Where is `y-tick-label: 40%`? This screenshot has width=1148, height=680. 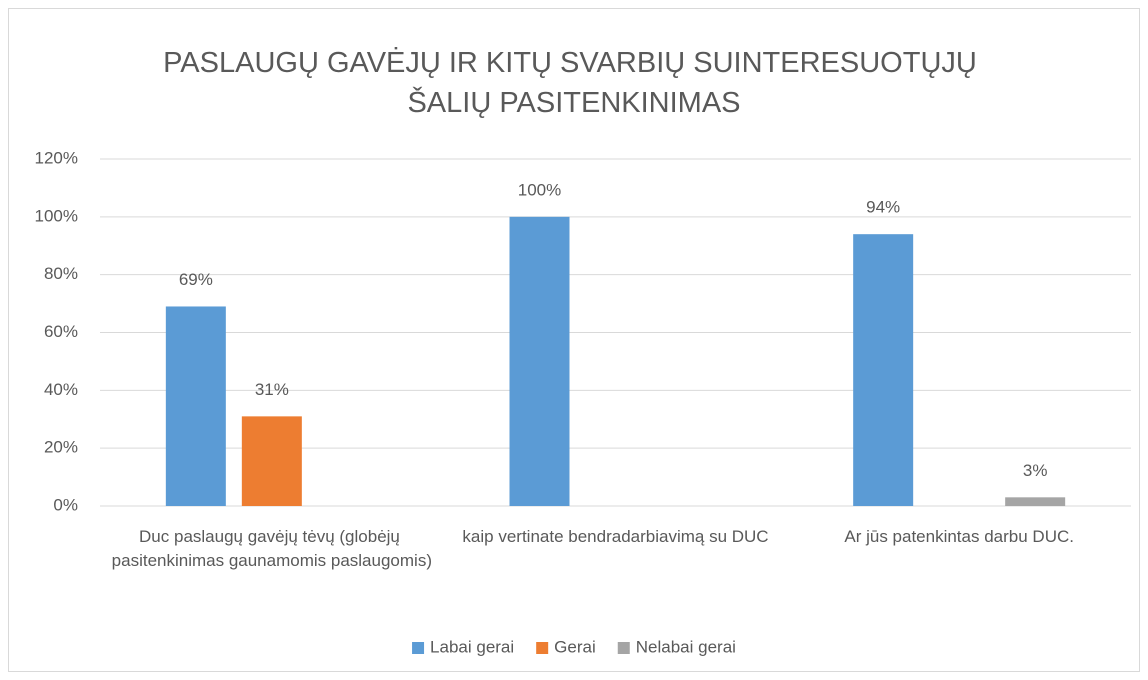
y-tick-label: 40% is located at coordinates (61, 389).